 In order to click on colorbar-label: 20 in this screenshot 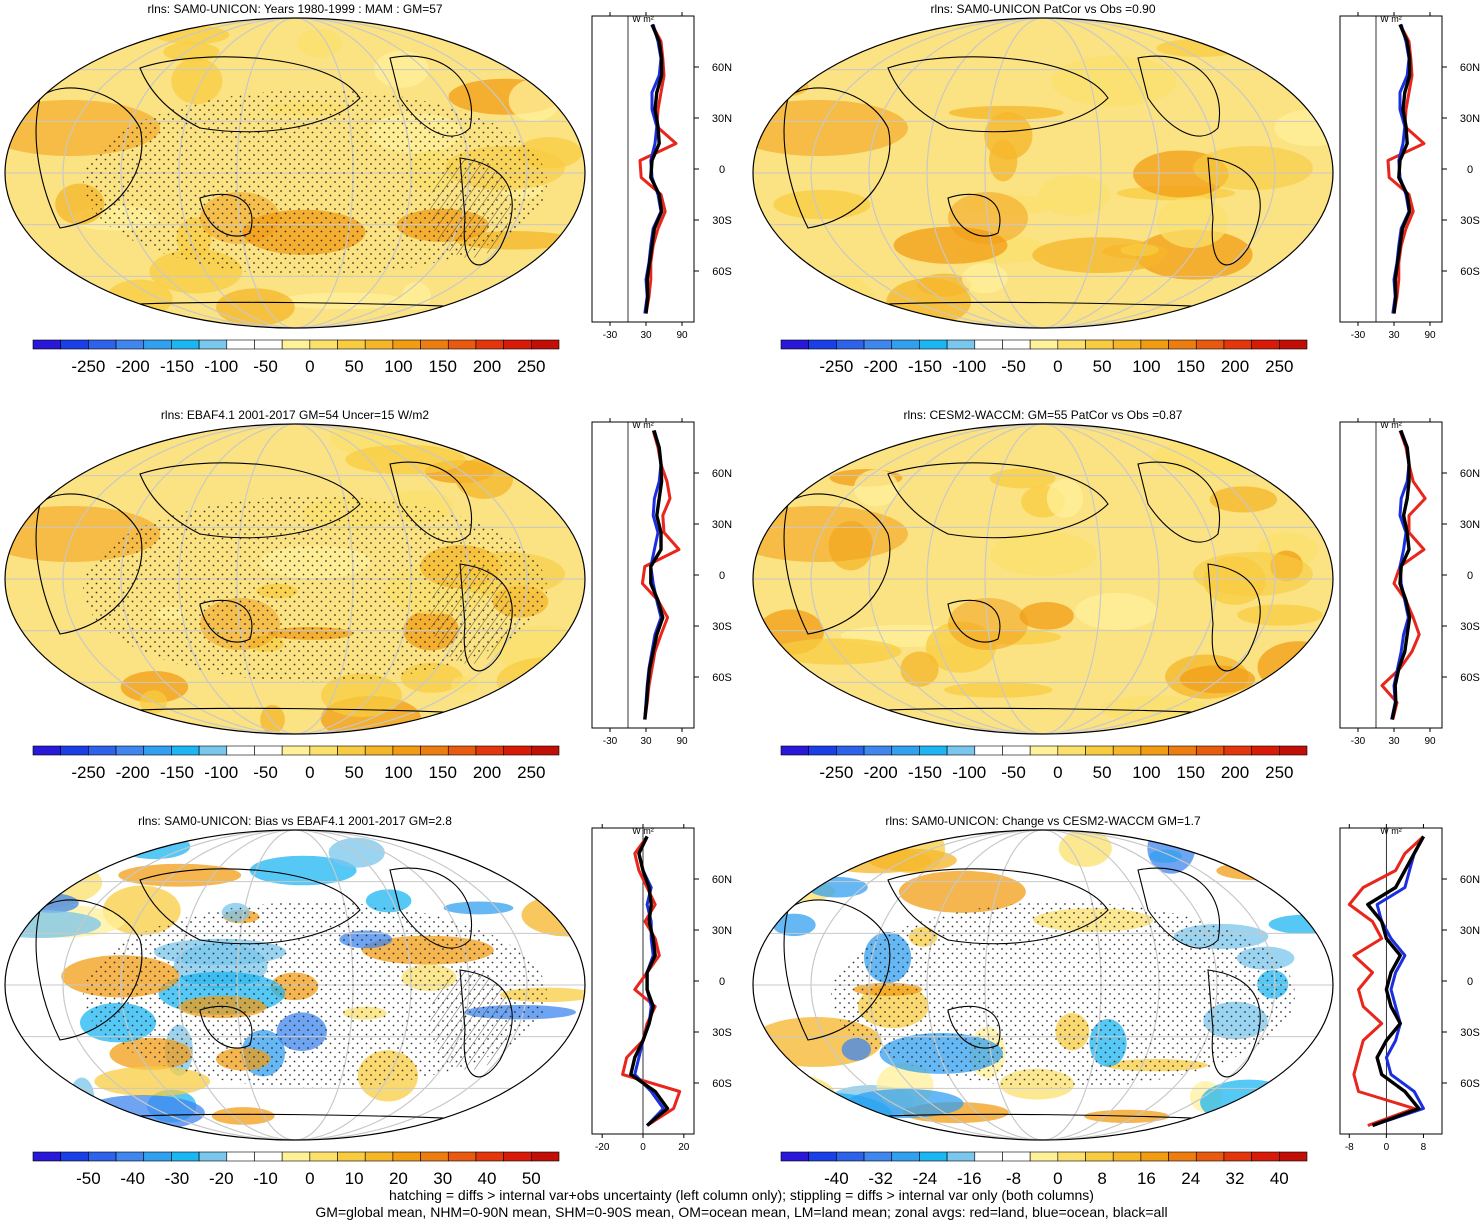, I will do `click(398, 1178)`.